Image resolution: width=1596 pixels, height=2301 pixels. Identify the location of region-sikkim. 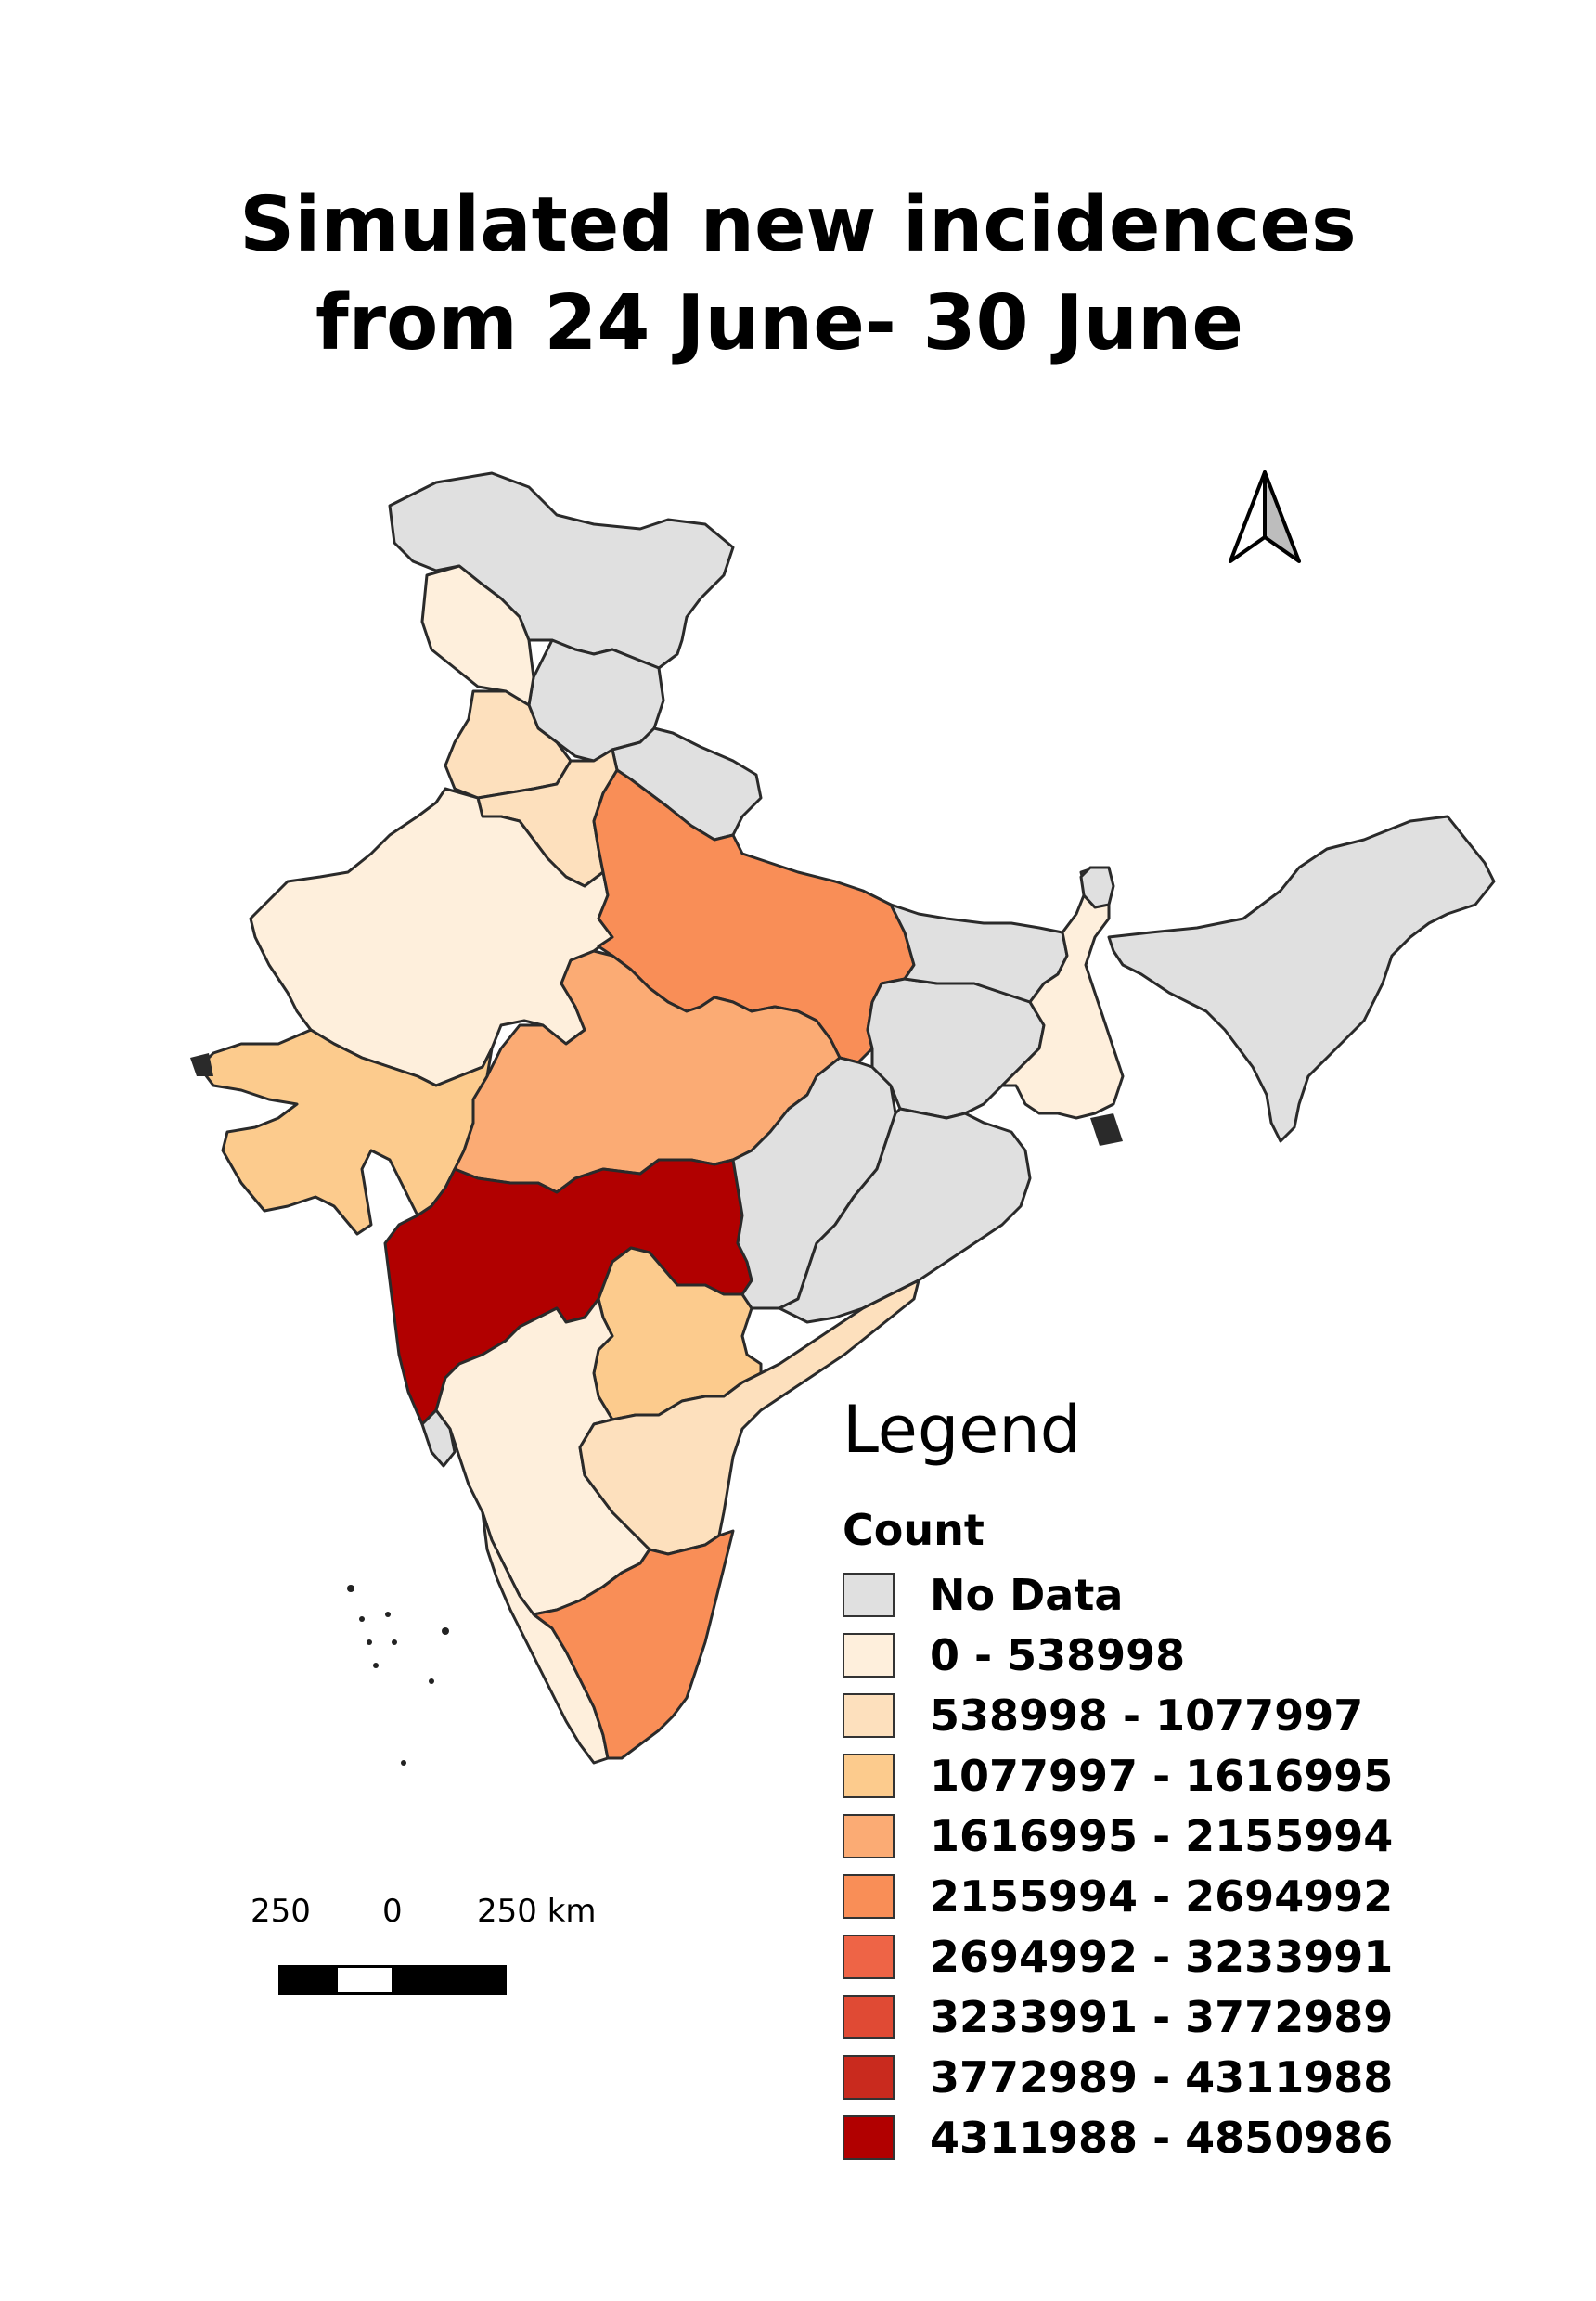
(1097, 888).